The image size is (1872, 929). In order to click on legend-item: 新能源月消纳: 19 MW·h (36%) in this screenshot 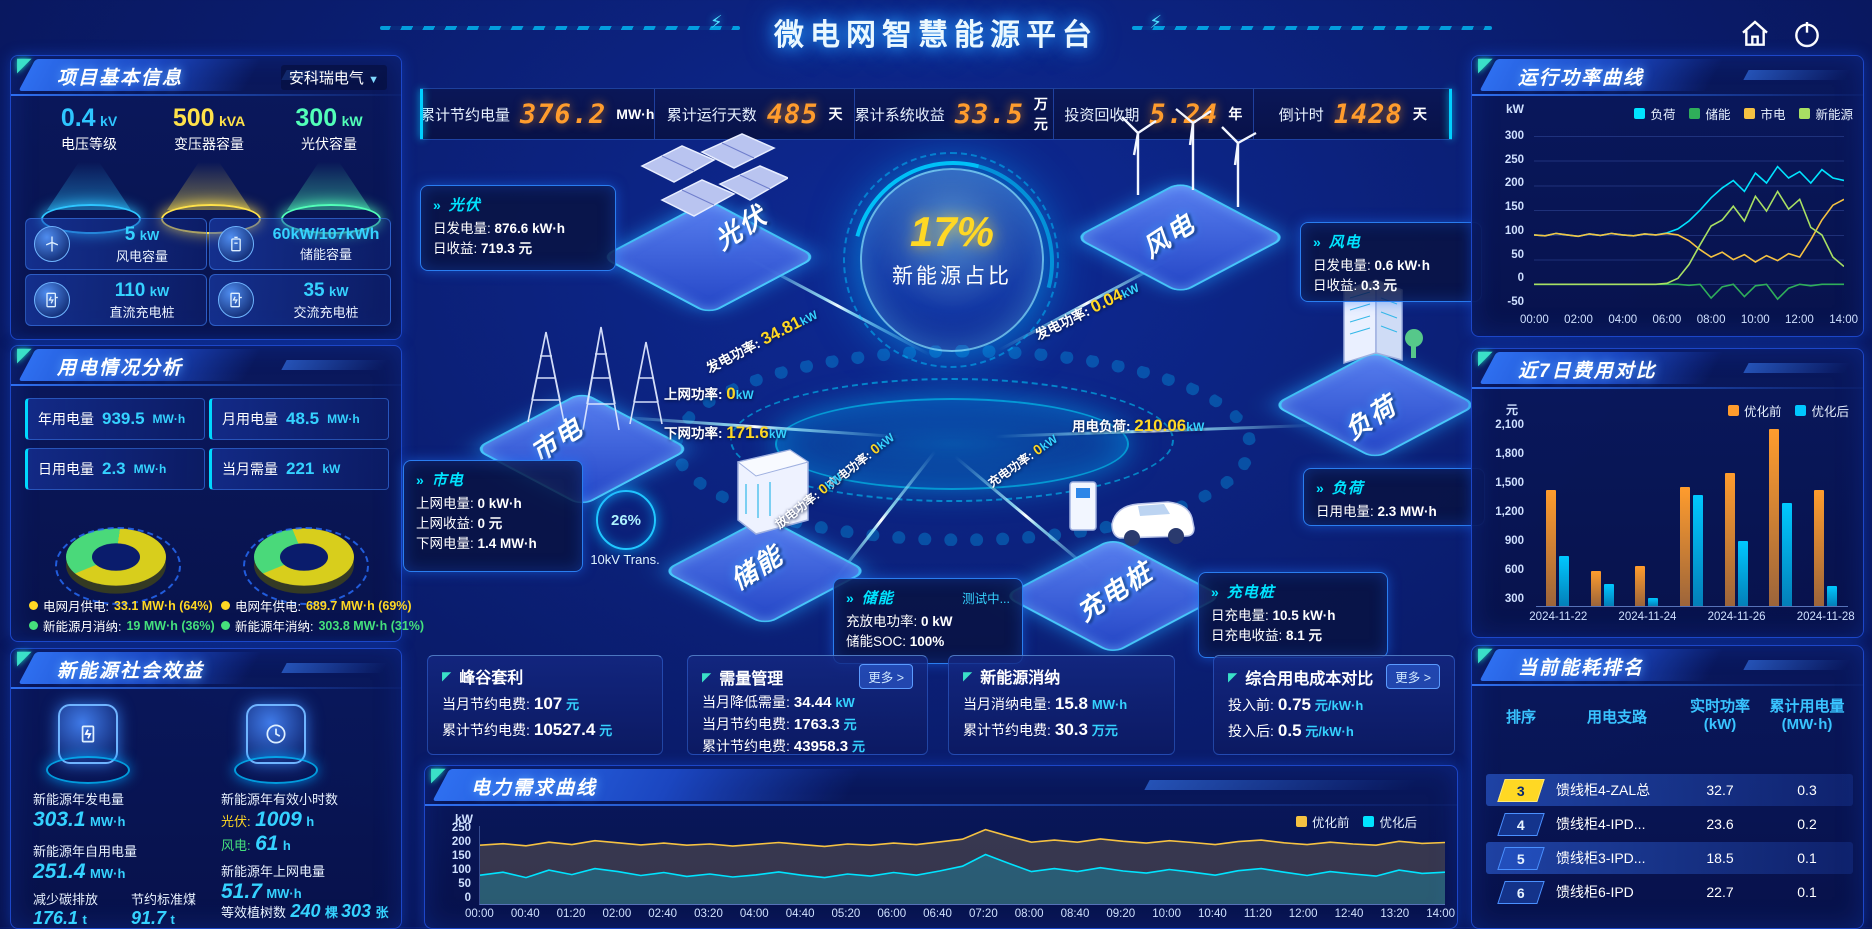, I will do `click(122, 625)`.